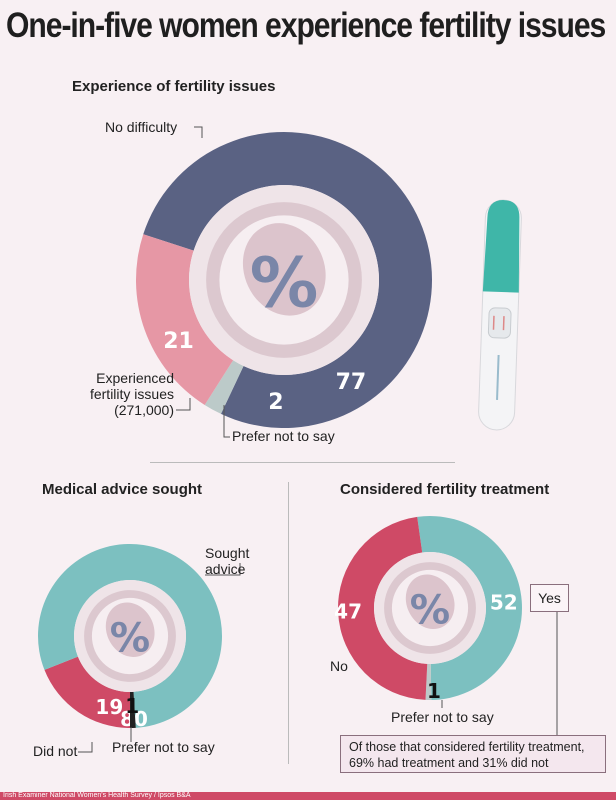  Describe the element at coordinates (348, 612) in the screenshot. I see `data-label: 47` at that location.